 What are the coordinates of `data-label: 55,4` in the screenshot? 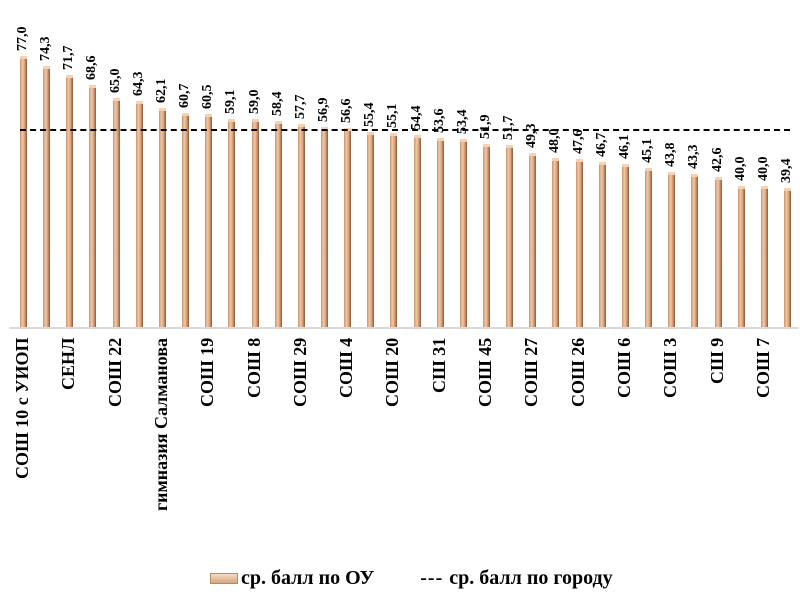 It's located at (370, 114).